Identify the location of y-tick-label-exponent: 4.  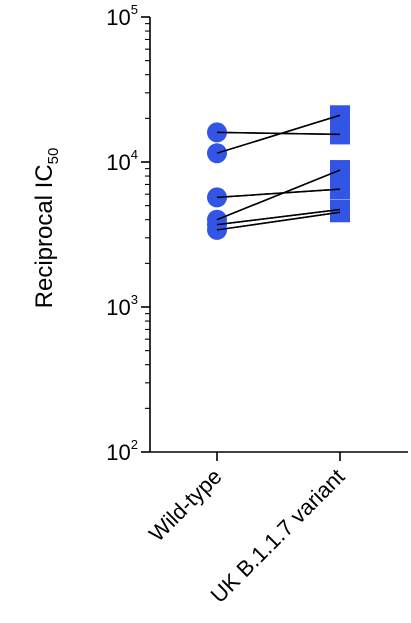
(134, 154).